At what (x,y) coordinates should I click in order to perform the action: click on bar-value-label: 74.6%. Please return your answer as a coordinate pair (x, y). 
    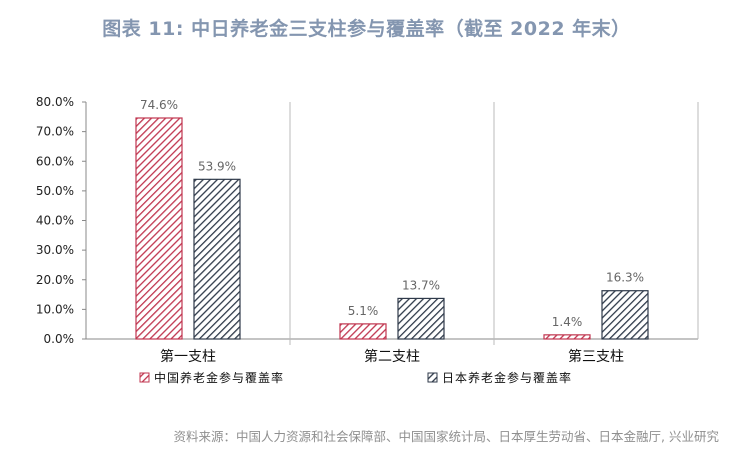
    Looking at the image, I should click on (159, 105).